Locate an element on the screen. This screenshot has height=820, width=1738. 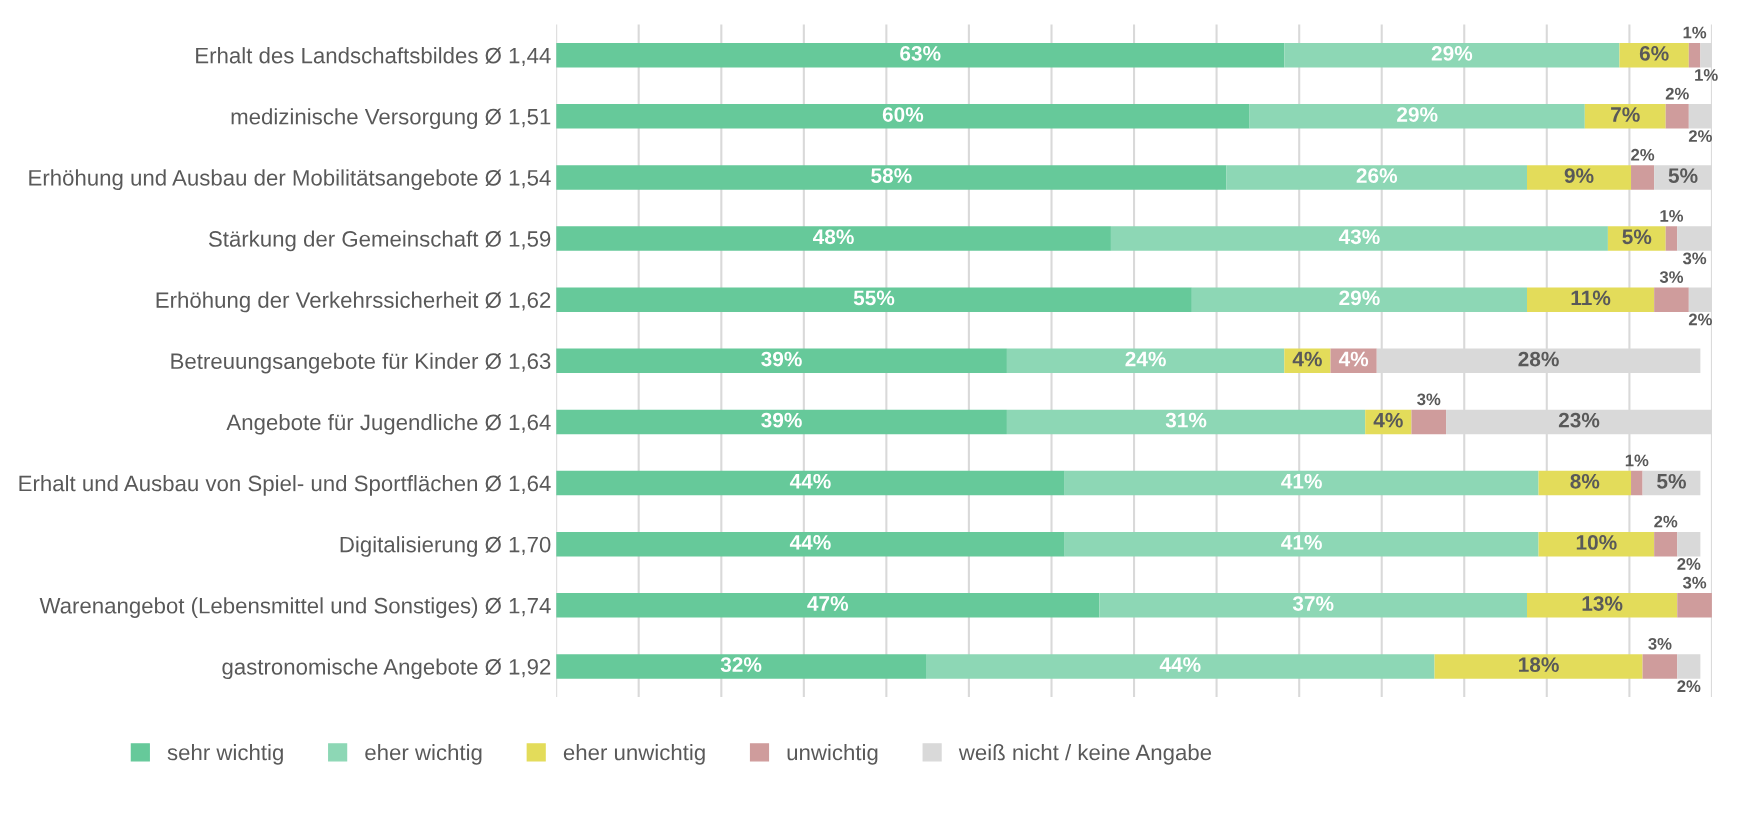
legend-label: weiß nicht / keine Angabe is located at coordinates (1085, 754).